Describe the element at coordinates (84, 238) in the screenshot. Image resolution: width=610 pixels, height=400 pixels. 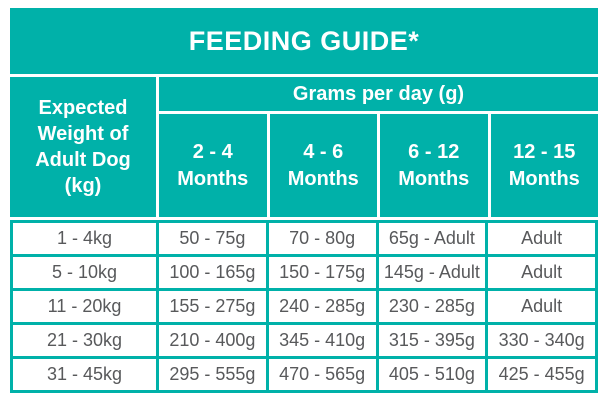
I see `weight-cell: 1 - 4kg` at that location.